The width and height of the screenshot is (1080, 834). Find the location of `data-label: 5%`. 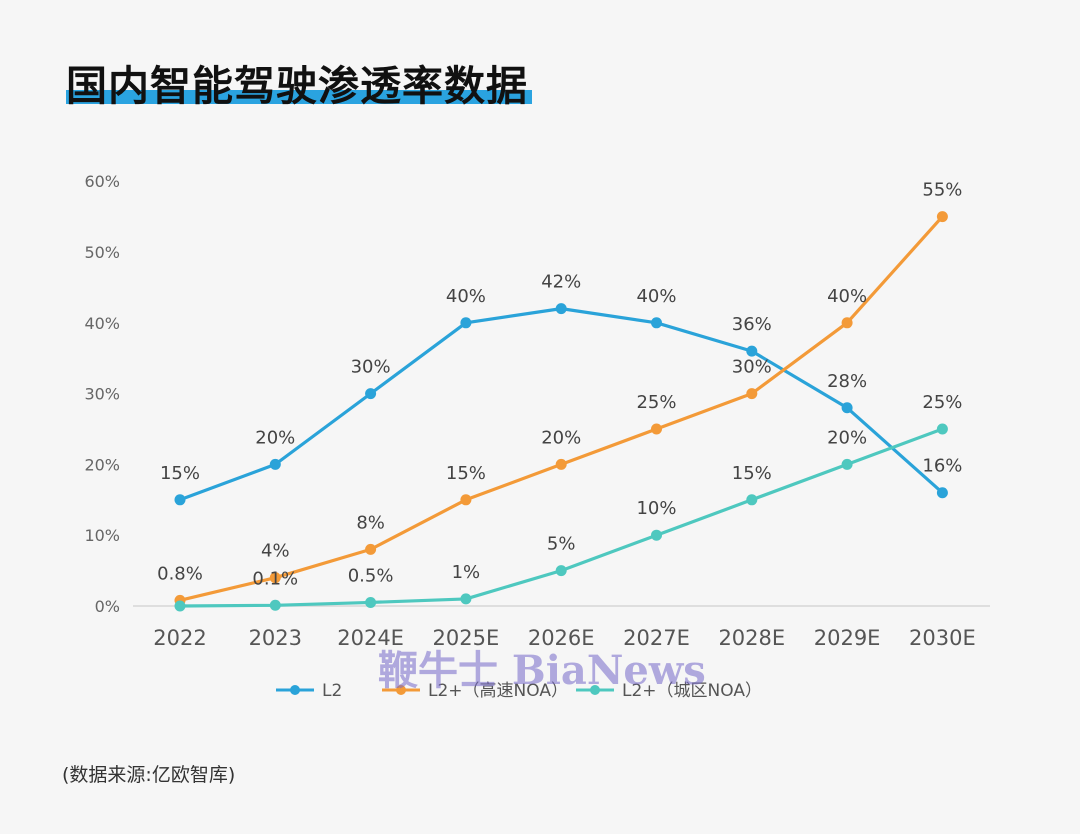

data-label: 5% is located at coordinates (561, 544).